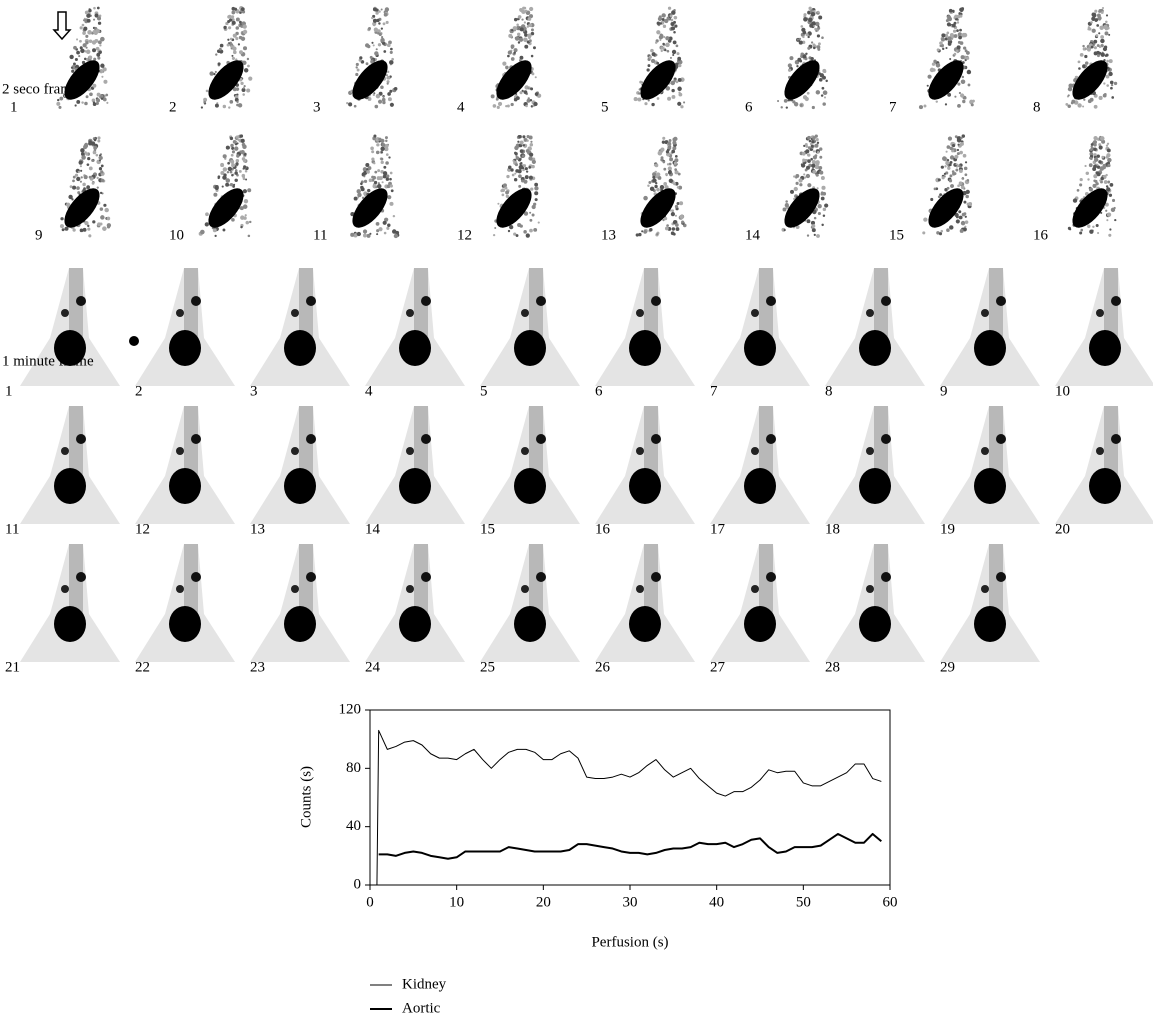  I want to click on blob, so click(1105, 348).